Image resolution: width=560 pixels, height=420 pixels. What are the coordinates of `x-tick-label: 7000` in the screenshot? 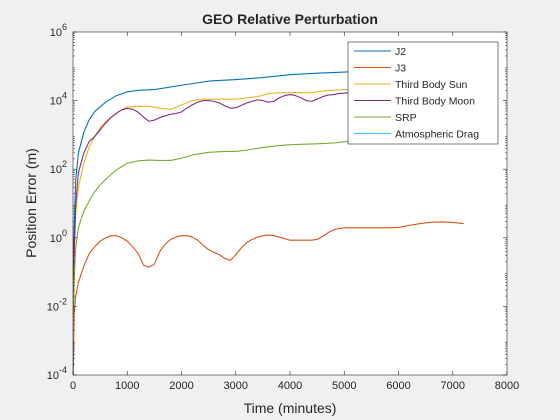 It's located at (453, 386).